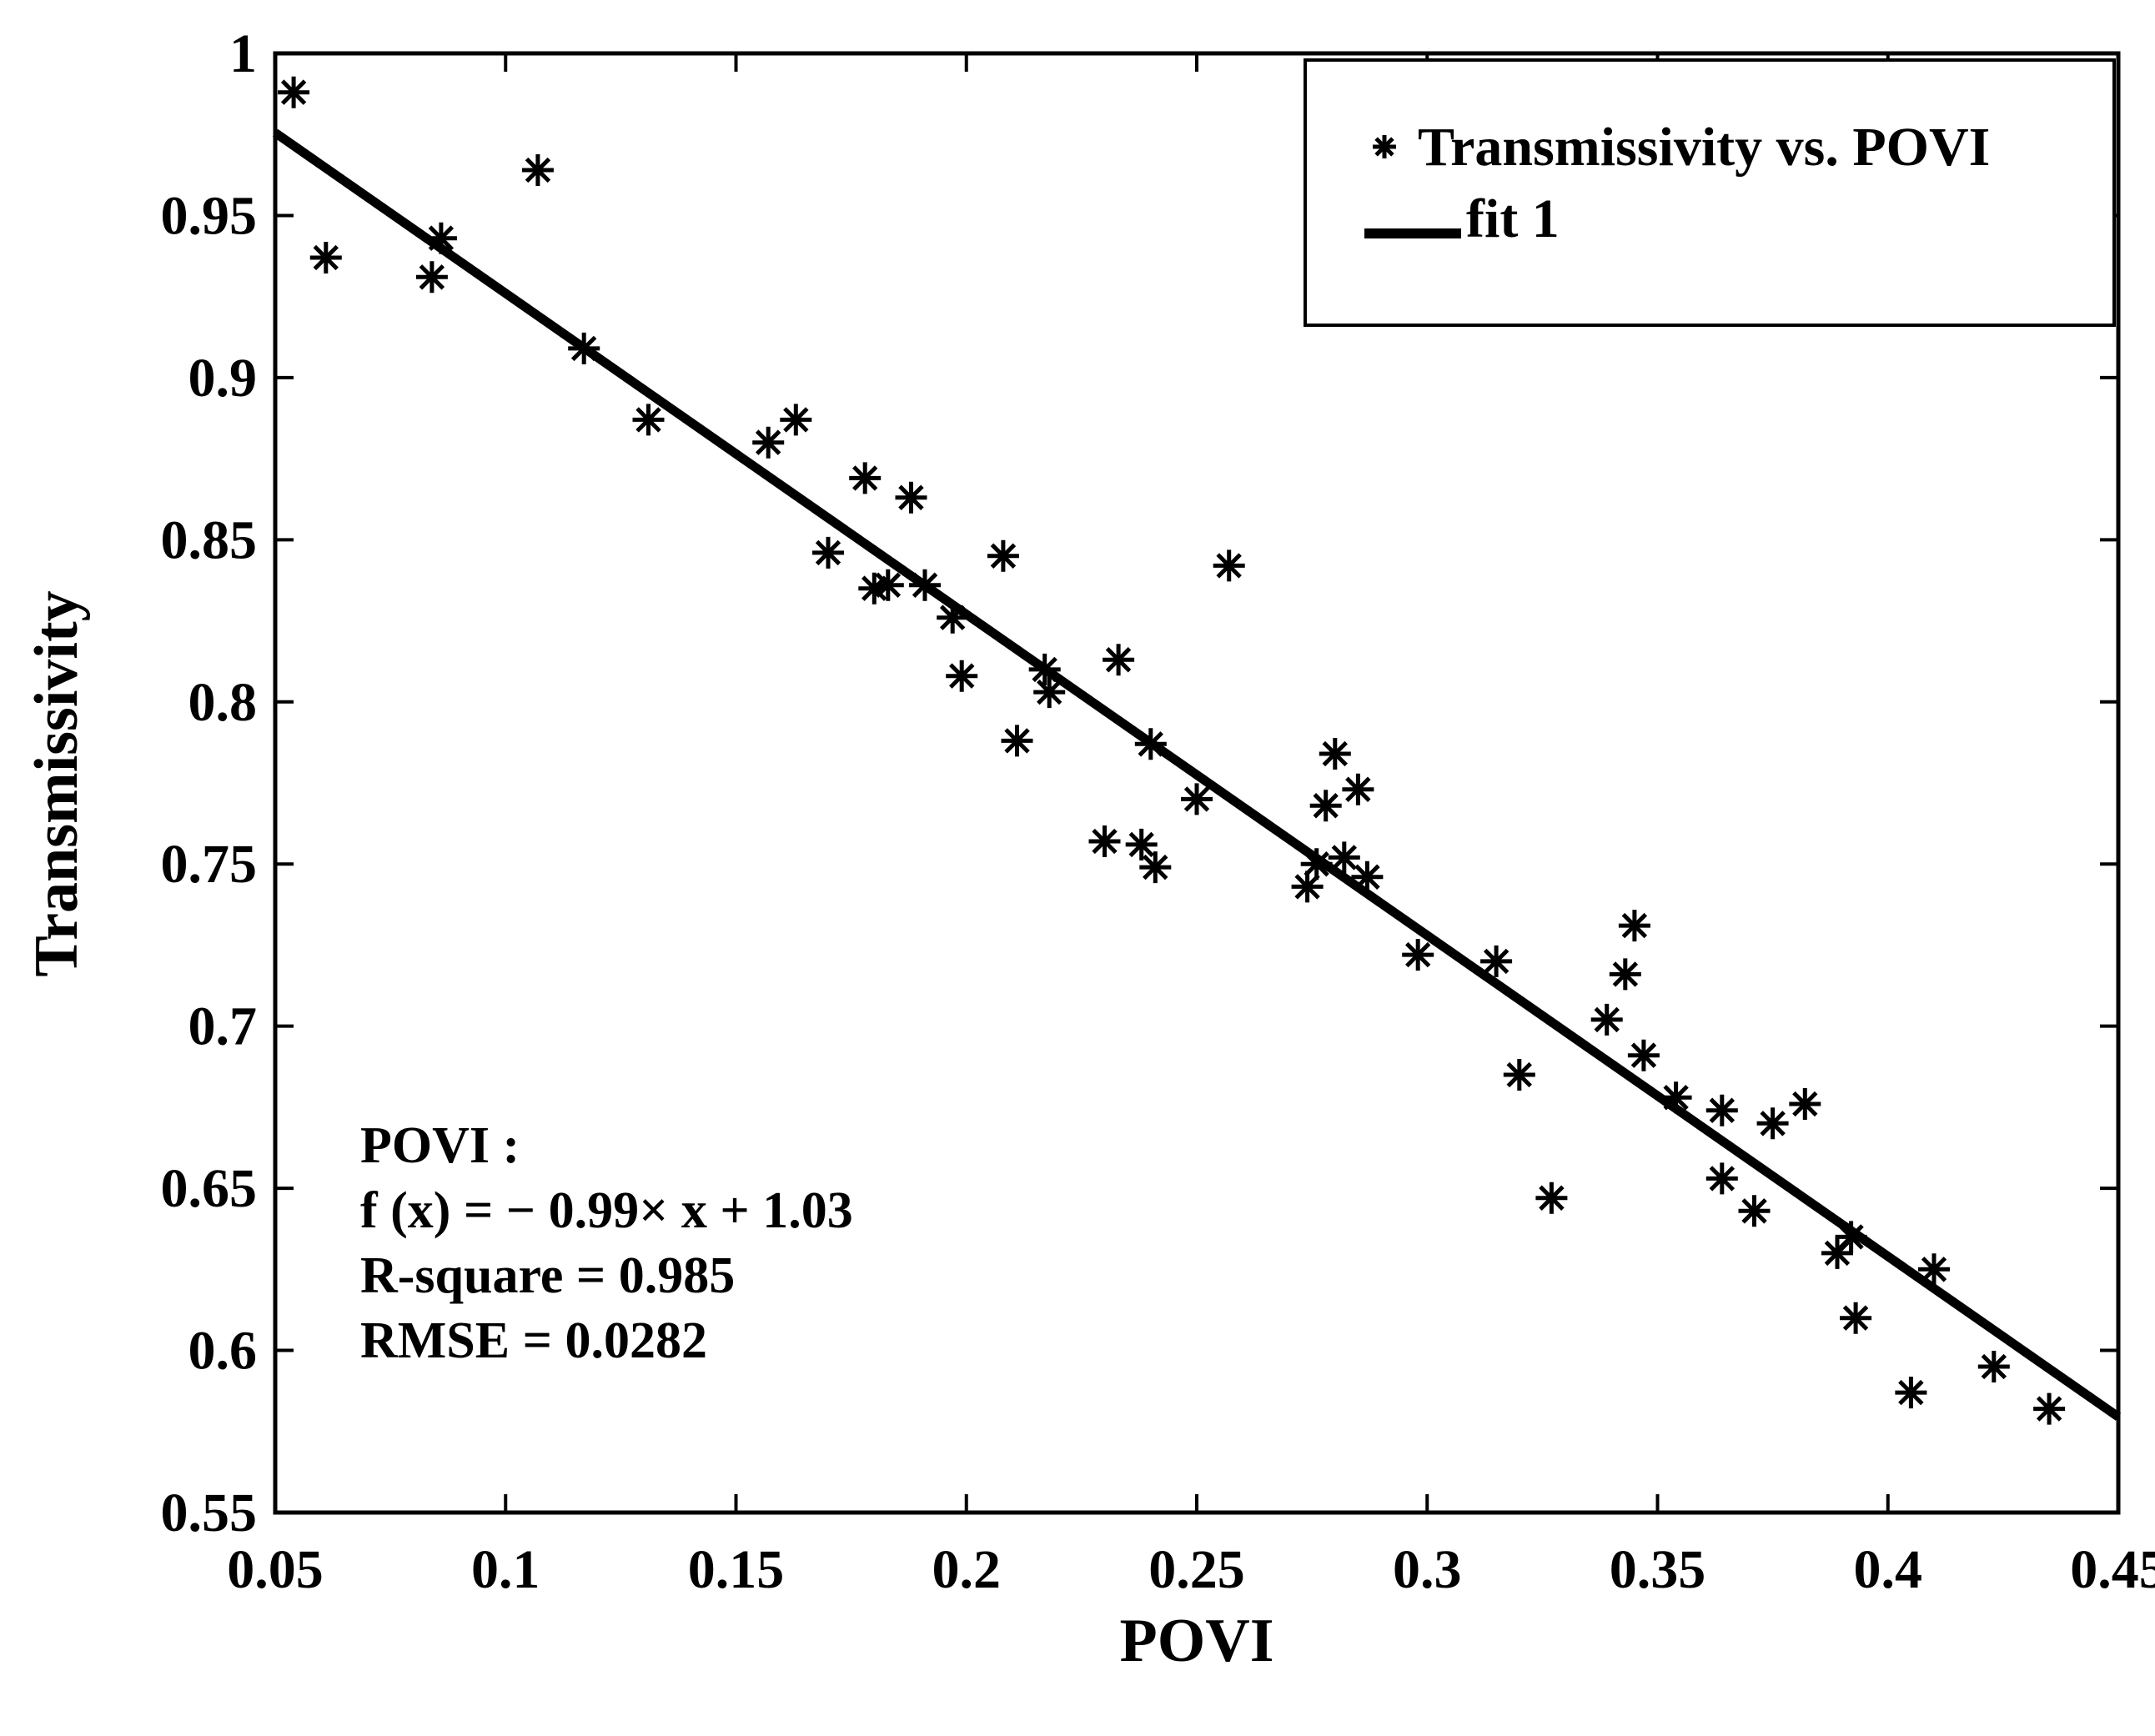  What do you see at coordinates (57, 783) in the screenshot?
I see `y-axis-title: Transmissivity` at bounding box center [57, 783].